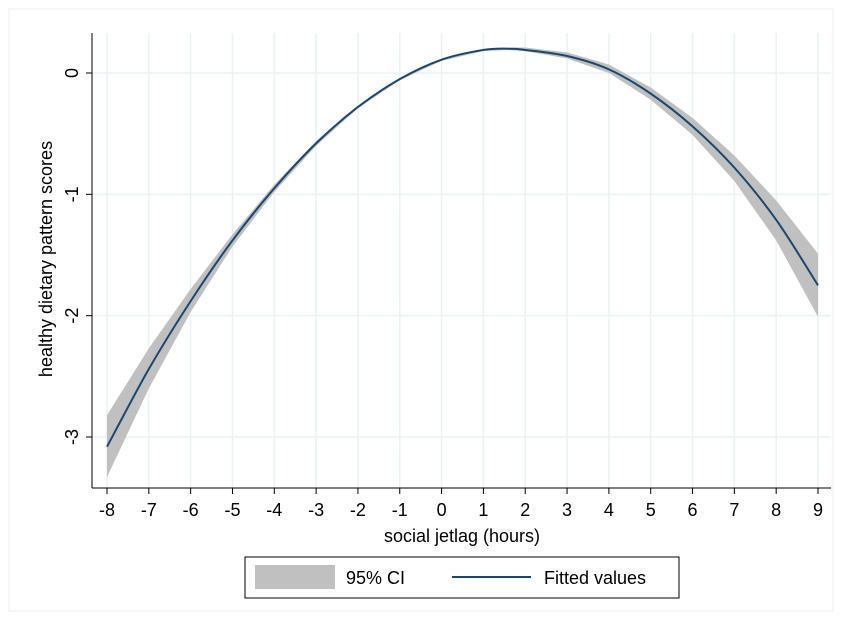 Image resolution: width=842 pixels, height=619 pixels. Describe the element at coordinates (734, 510) in the screenshot. I see `x-tick-label: 7` at that location.